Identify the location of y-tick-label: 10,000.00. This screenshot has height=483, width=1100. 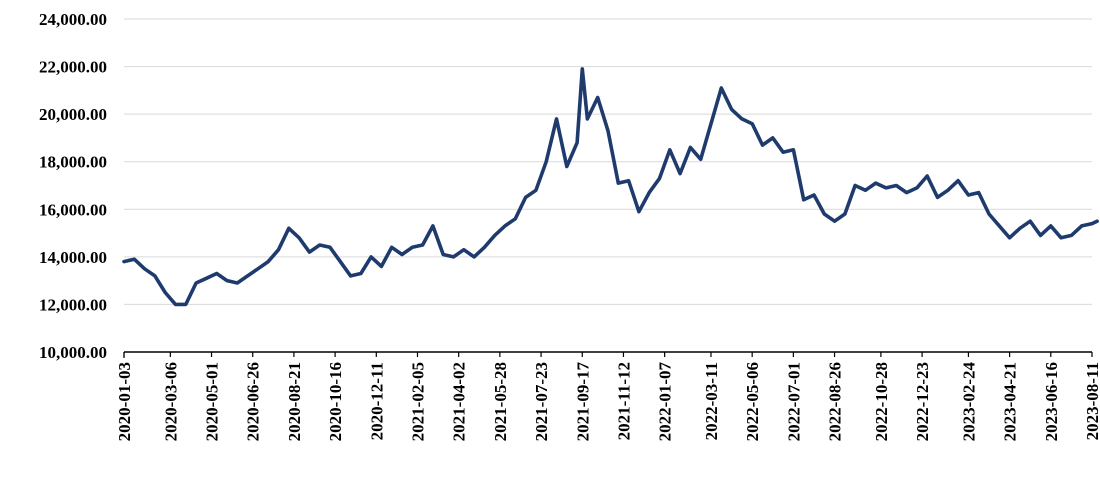
(73, 352).